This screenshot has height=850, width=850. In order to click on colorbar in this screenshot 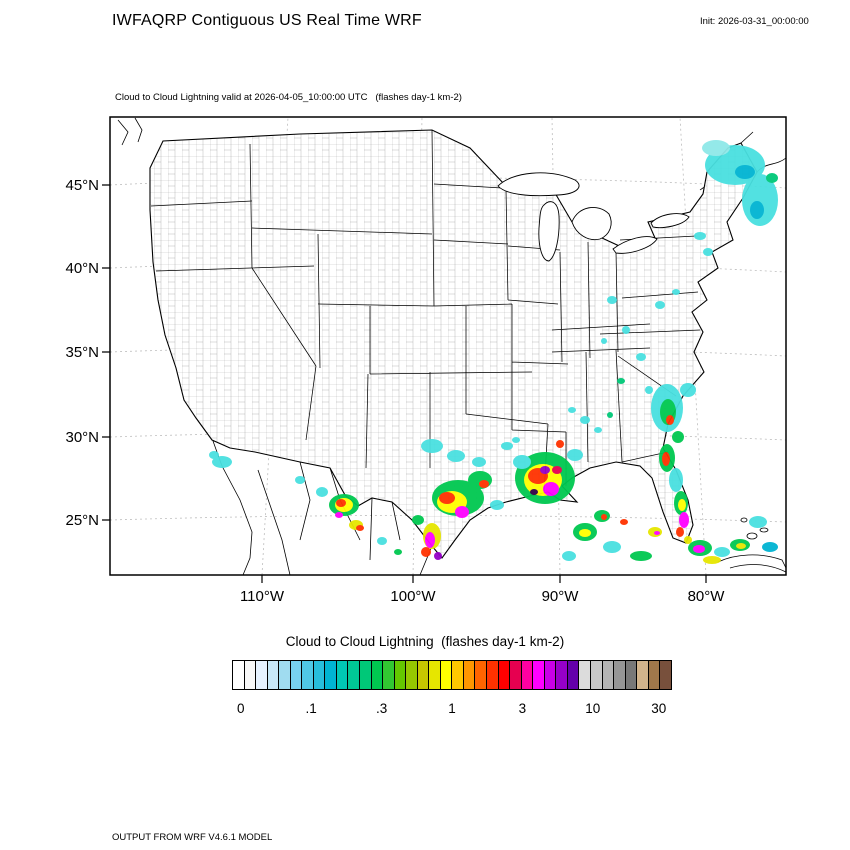, I will do `click(452, 675)`.